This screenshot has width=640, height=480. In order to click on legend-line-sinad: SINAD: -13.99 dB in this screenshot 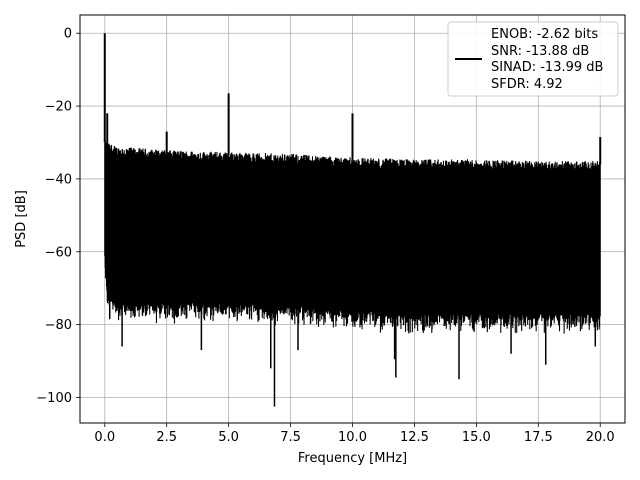, I will do `click(547, 67)`.